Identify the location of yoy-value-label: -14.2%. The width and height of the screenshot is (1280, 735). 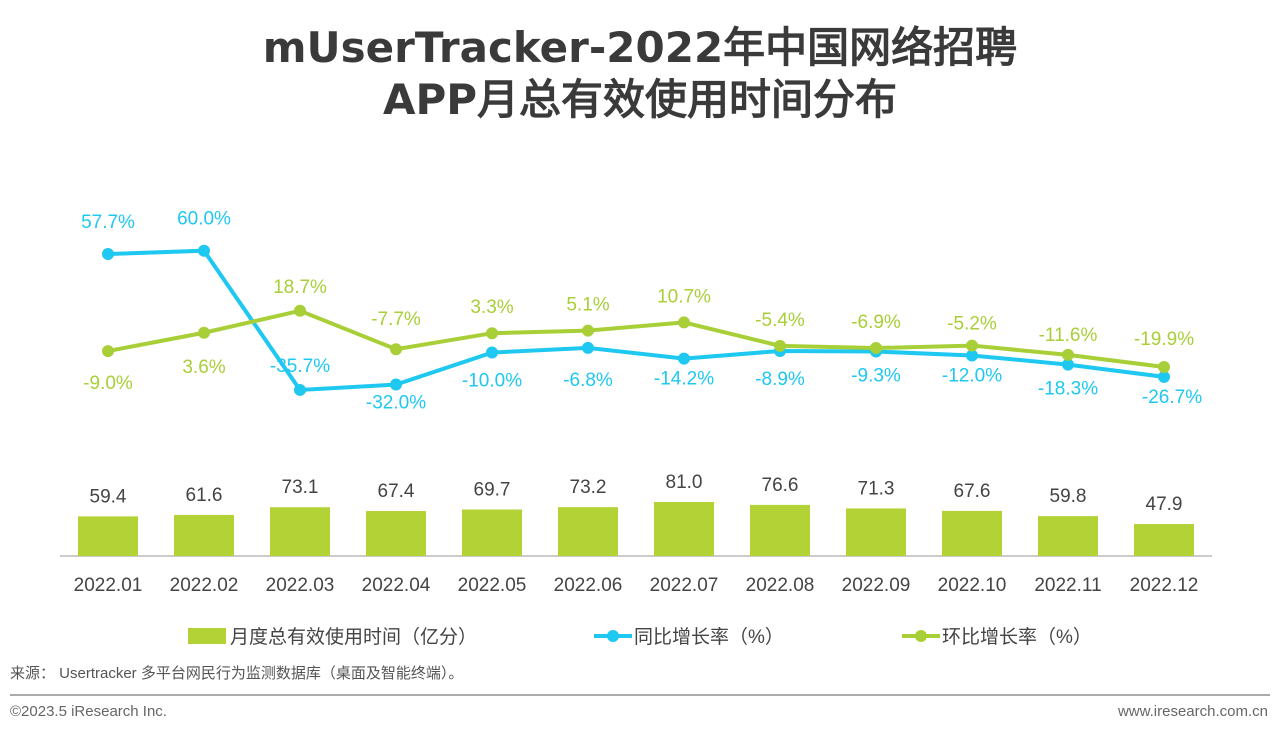
(684, 379).